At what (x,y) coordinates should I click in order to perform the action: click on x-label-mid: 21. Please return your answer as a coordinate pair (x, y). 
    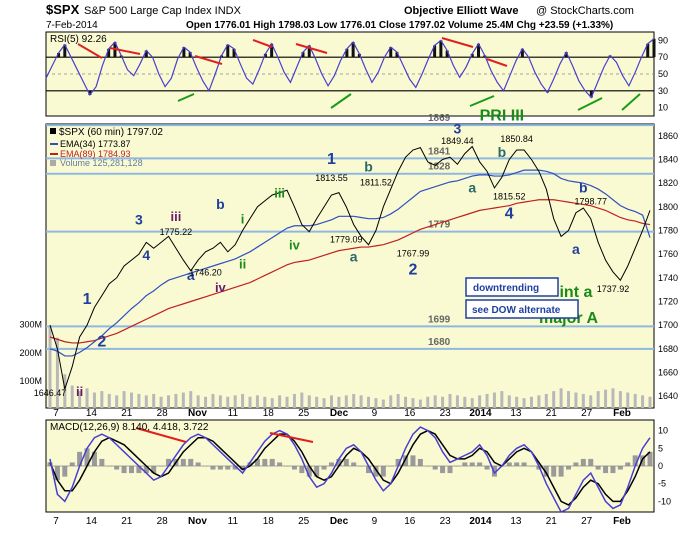
    Looking at the image, I should click on (127, 413).